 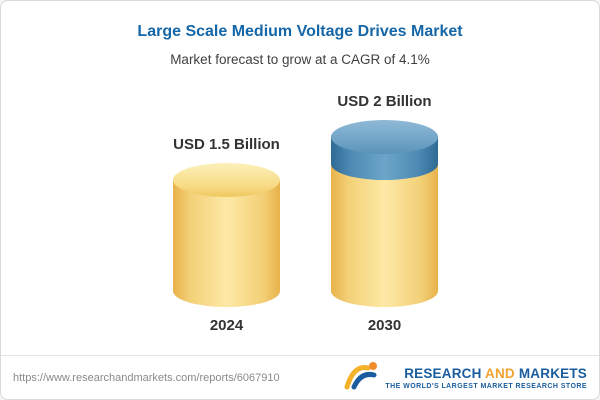 What do you see at coordinates (226, 325) in the screenshot?
I see `category-label-2024: 2024` at bounding box center [226, 325].